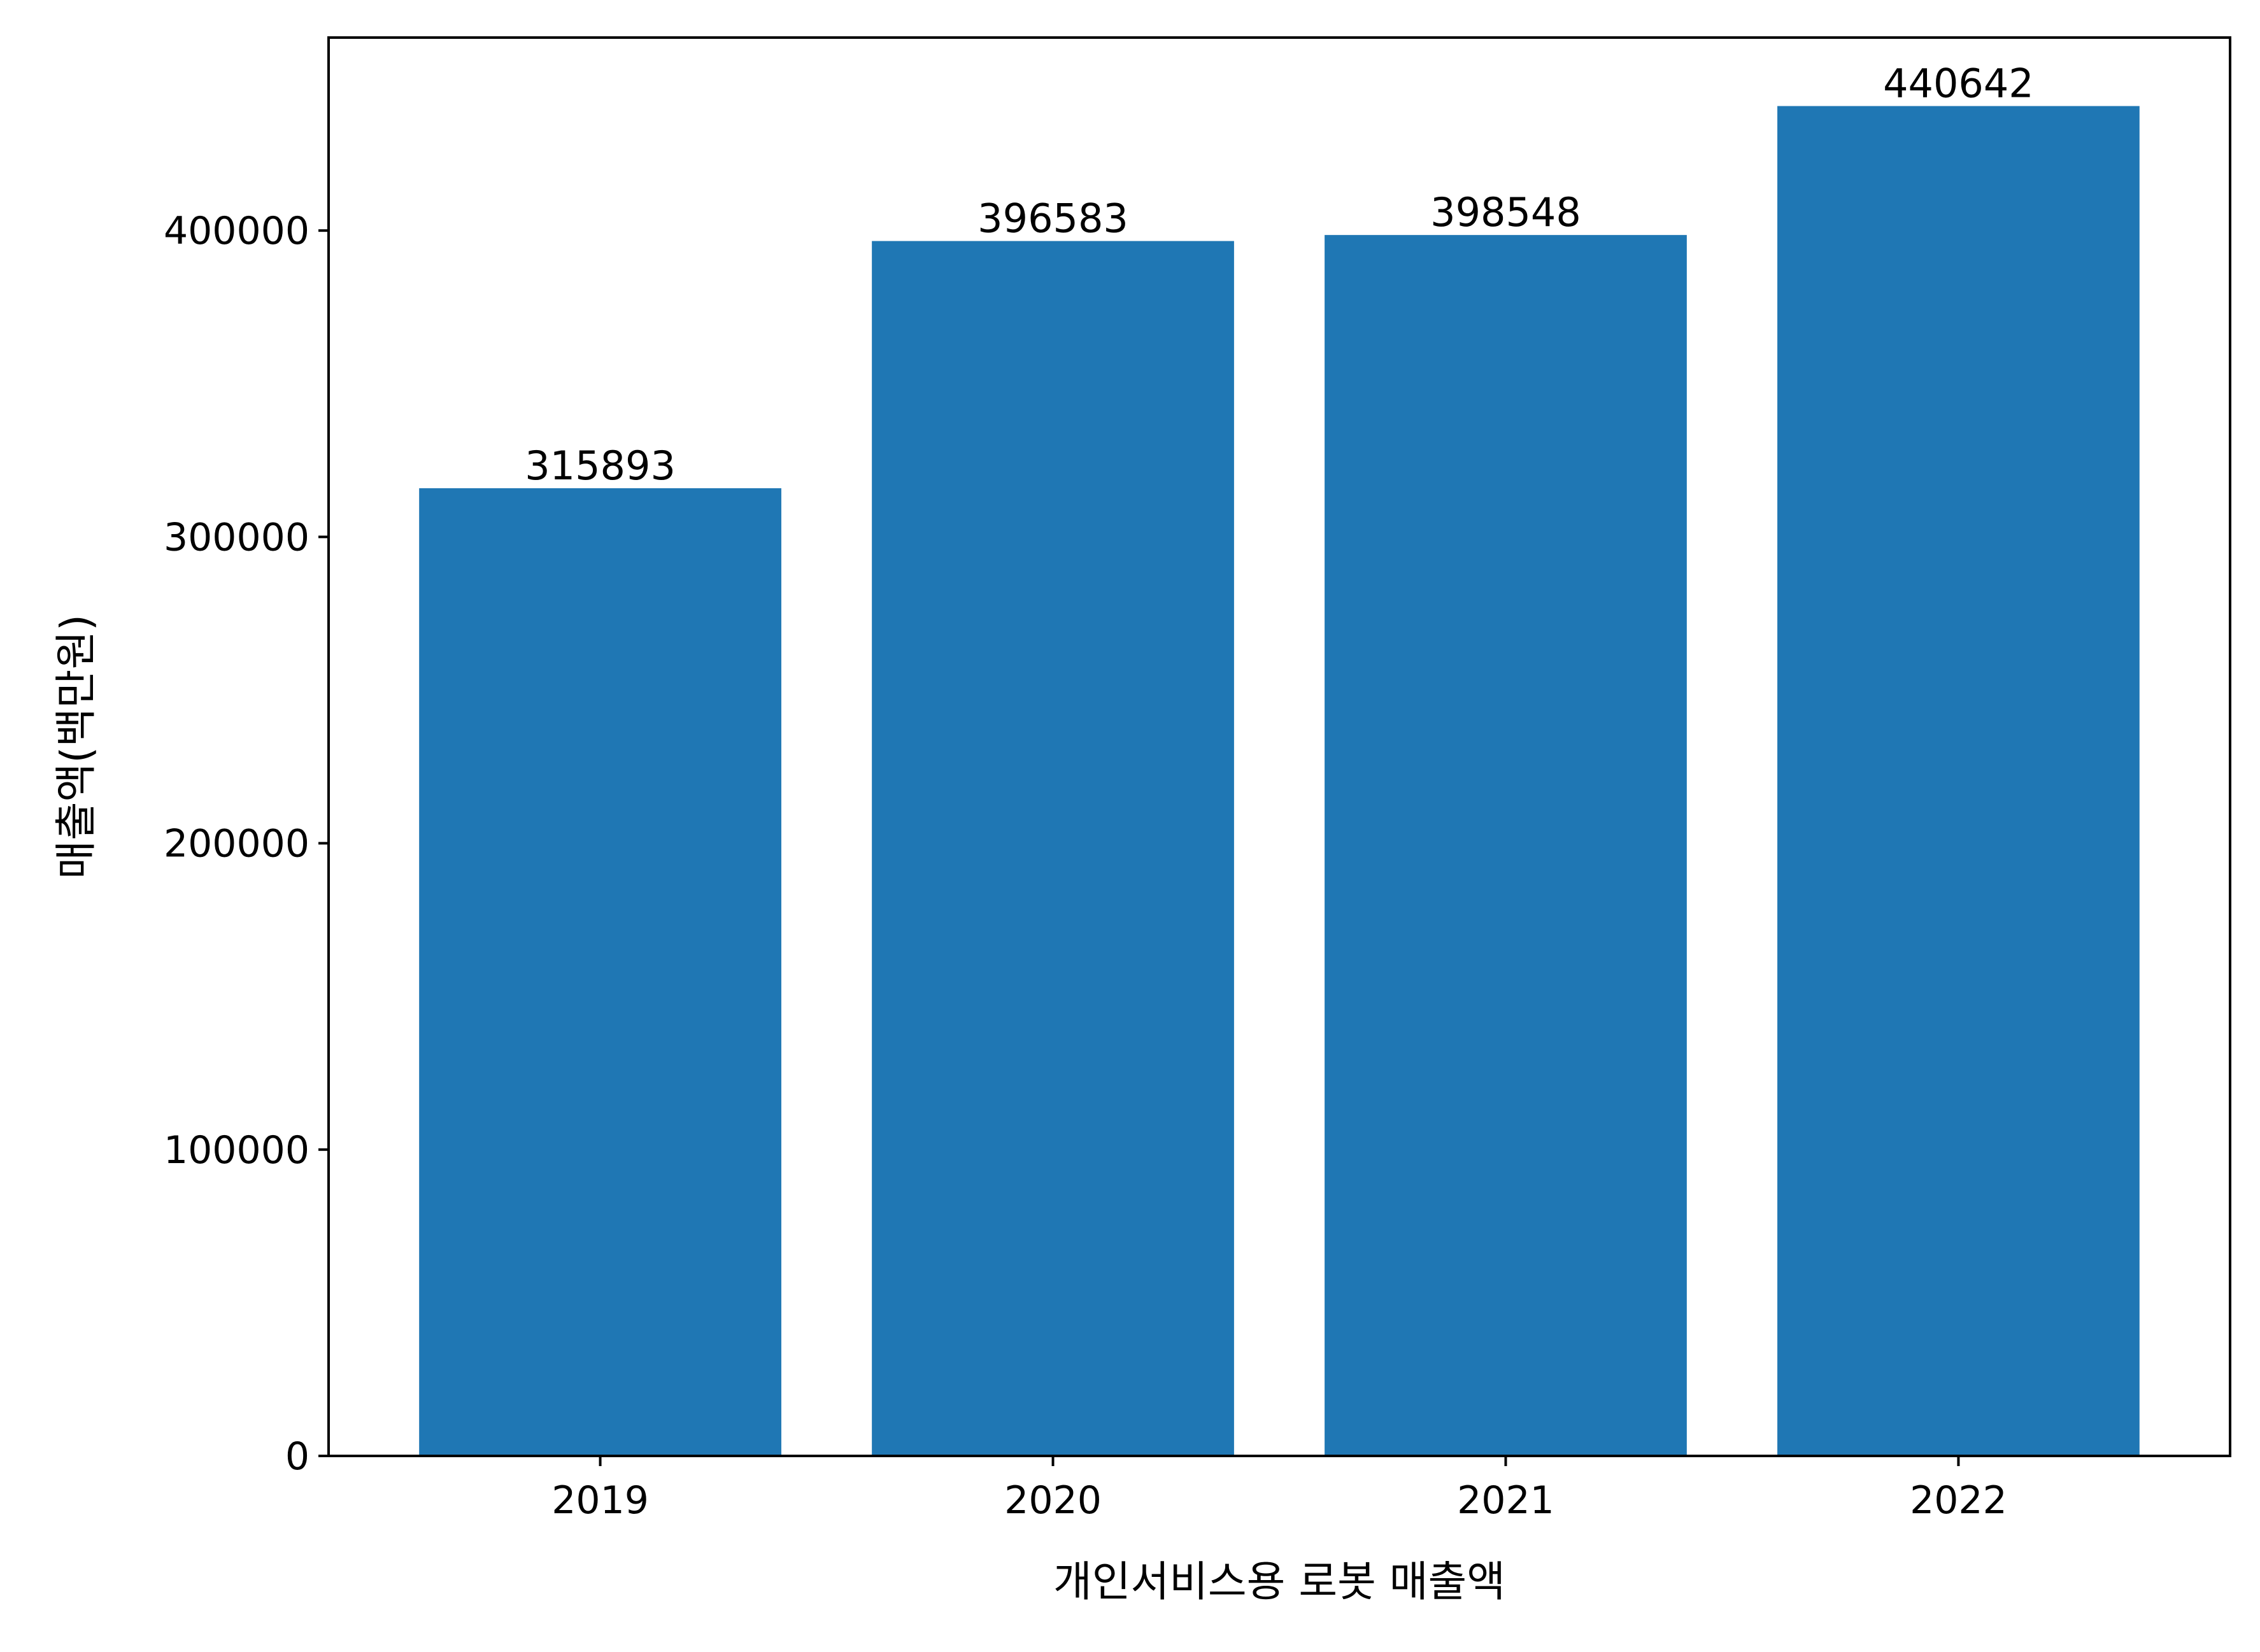 Image resolution: width=2260 pixels, height=1652 pixels. I want to click on x-axis-ticks: 2019 2020 2021 2022, so click(1279, 1489).